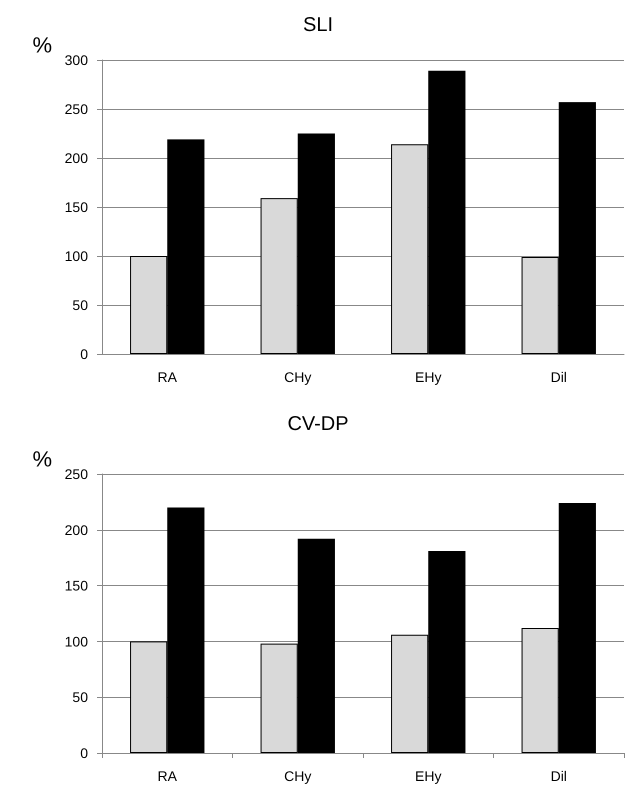  I want to click on chart-title: SLI, so click(318, 25).